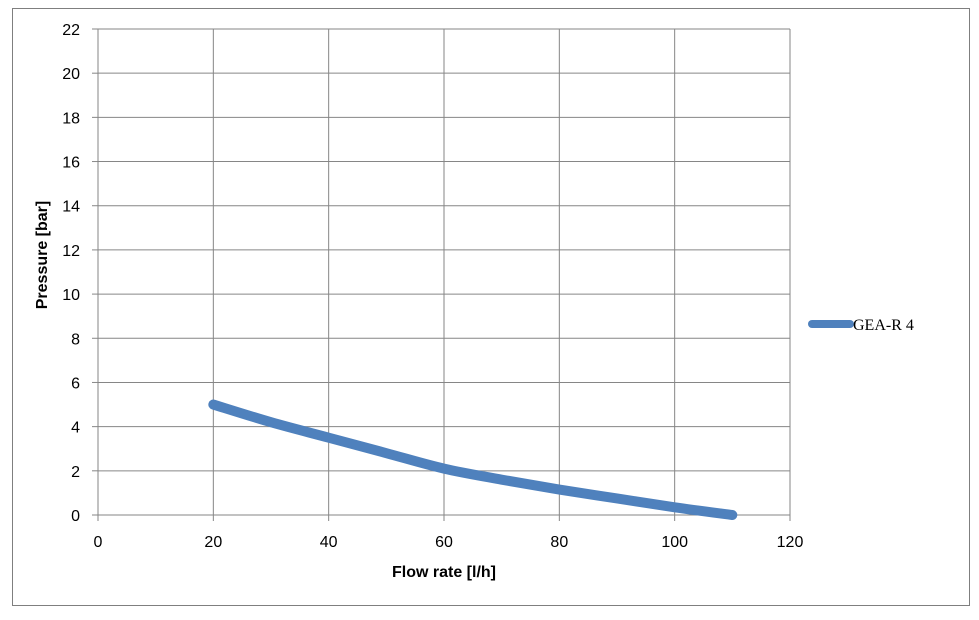  I want to click on legend-label-gea-r-4: GEA-R 4, so click(883, 325).